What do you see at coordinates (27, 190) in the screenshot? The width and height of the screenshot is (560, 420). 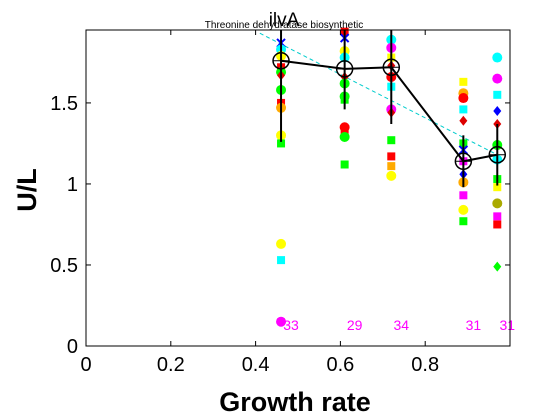 I see `y-axis-label: U/L` at bounding box center [27, 190].